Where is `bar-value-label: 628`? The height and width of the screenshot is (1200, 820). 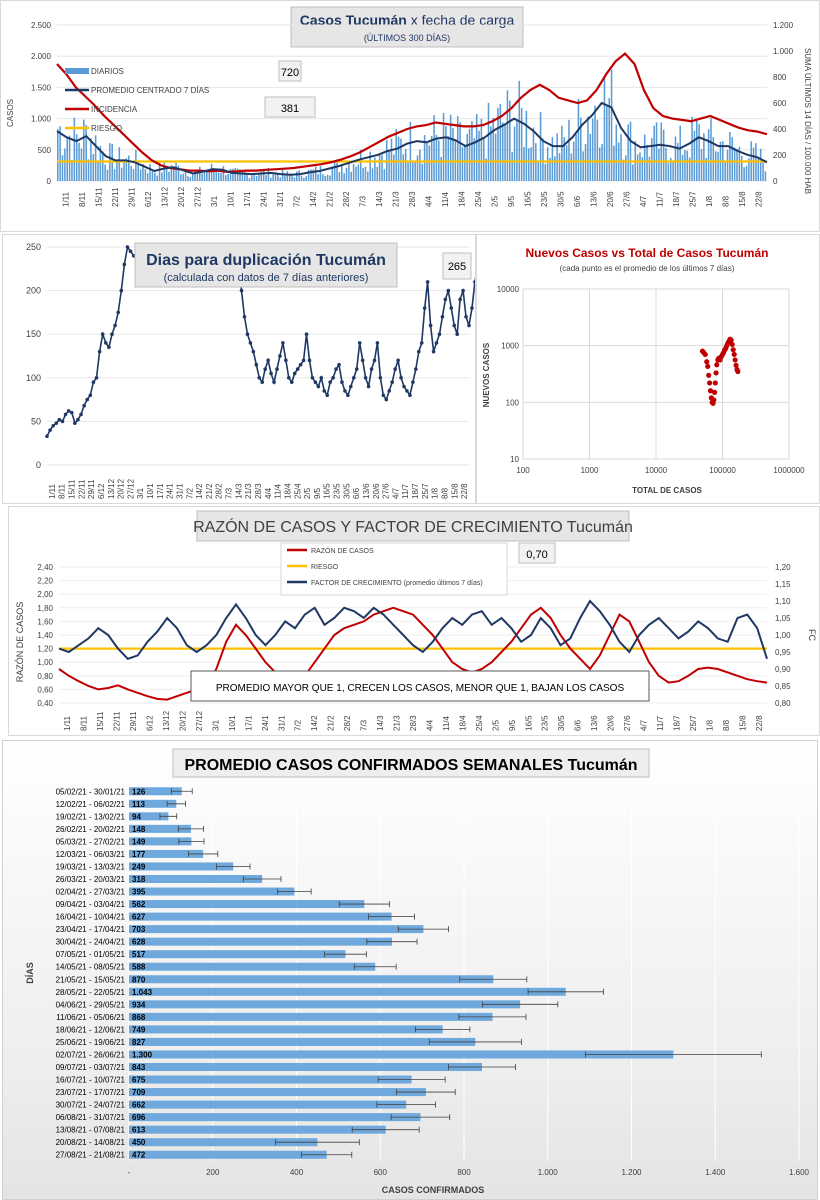 bar-value-label: 628 is located at coordinates (139, 942).